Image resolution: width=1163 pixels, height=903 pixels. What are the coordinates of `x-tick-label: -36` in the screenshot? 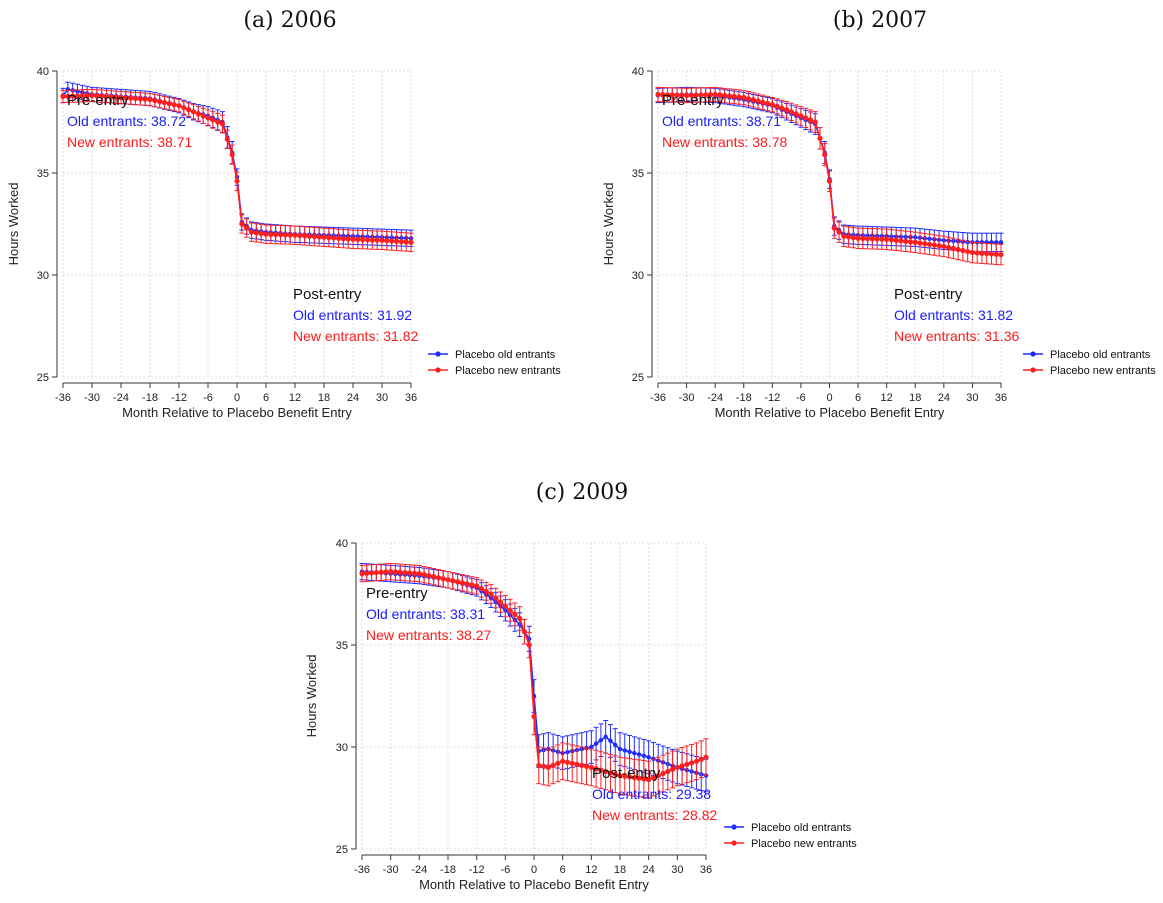 It's located at (63, 398).